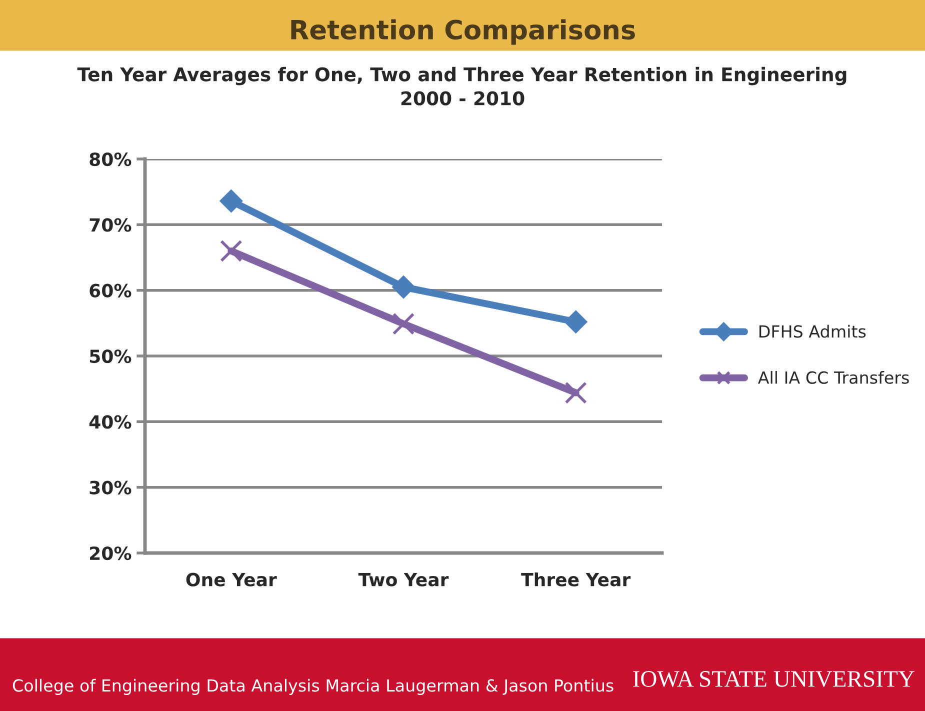 The image size is (925, 711). I want to click on x-tick-label: Two Year, so click(403, 579).